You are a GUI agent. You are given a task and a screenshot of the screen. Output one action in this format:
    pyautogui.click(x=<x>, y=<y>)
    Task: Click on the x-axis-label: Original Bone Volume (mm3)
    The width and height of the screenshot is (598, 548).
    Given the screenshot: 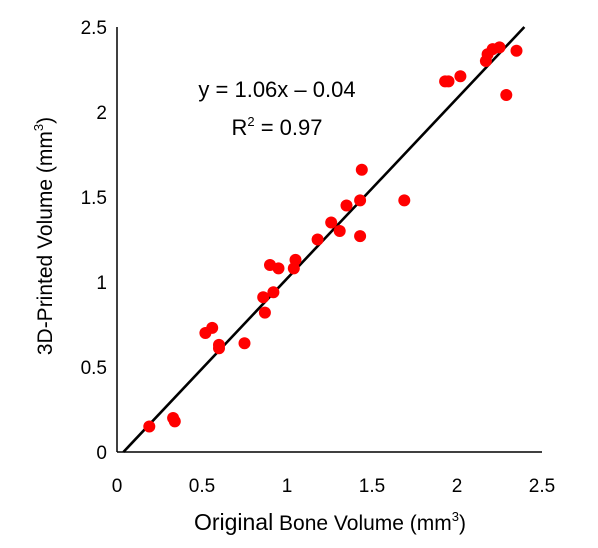 What is the action you would take?
    pyautogui.click(x=330, y=522)
    